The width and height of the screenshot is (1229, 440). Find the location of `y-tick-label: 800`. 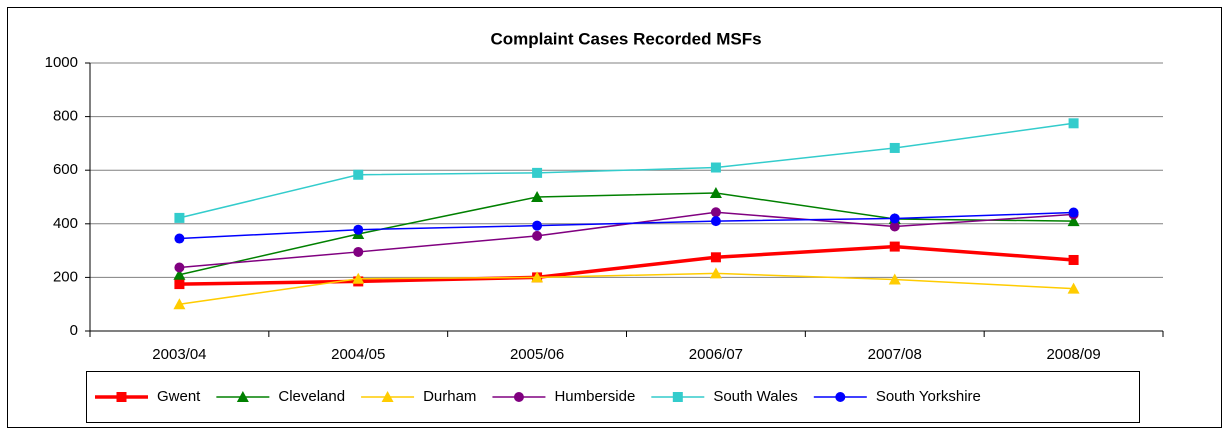

y-tick-label: 800 is located at coordinates (65, 116).